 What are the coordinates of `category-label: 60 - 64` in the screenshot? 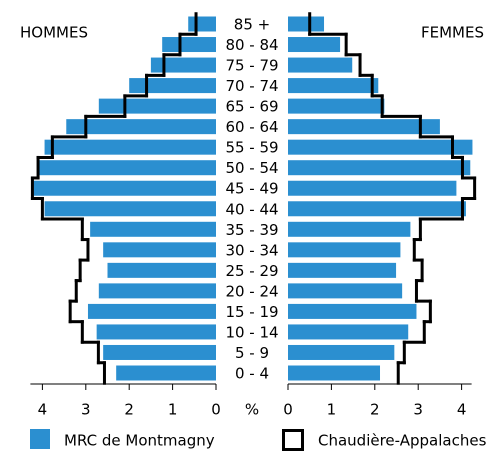 It's located at (251, 127).